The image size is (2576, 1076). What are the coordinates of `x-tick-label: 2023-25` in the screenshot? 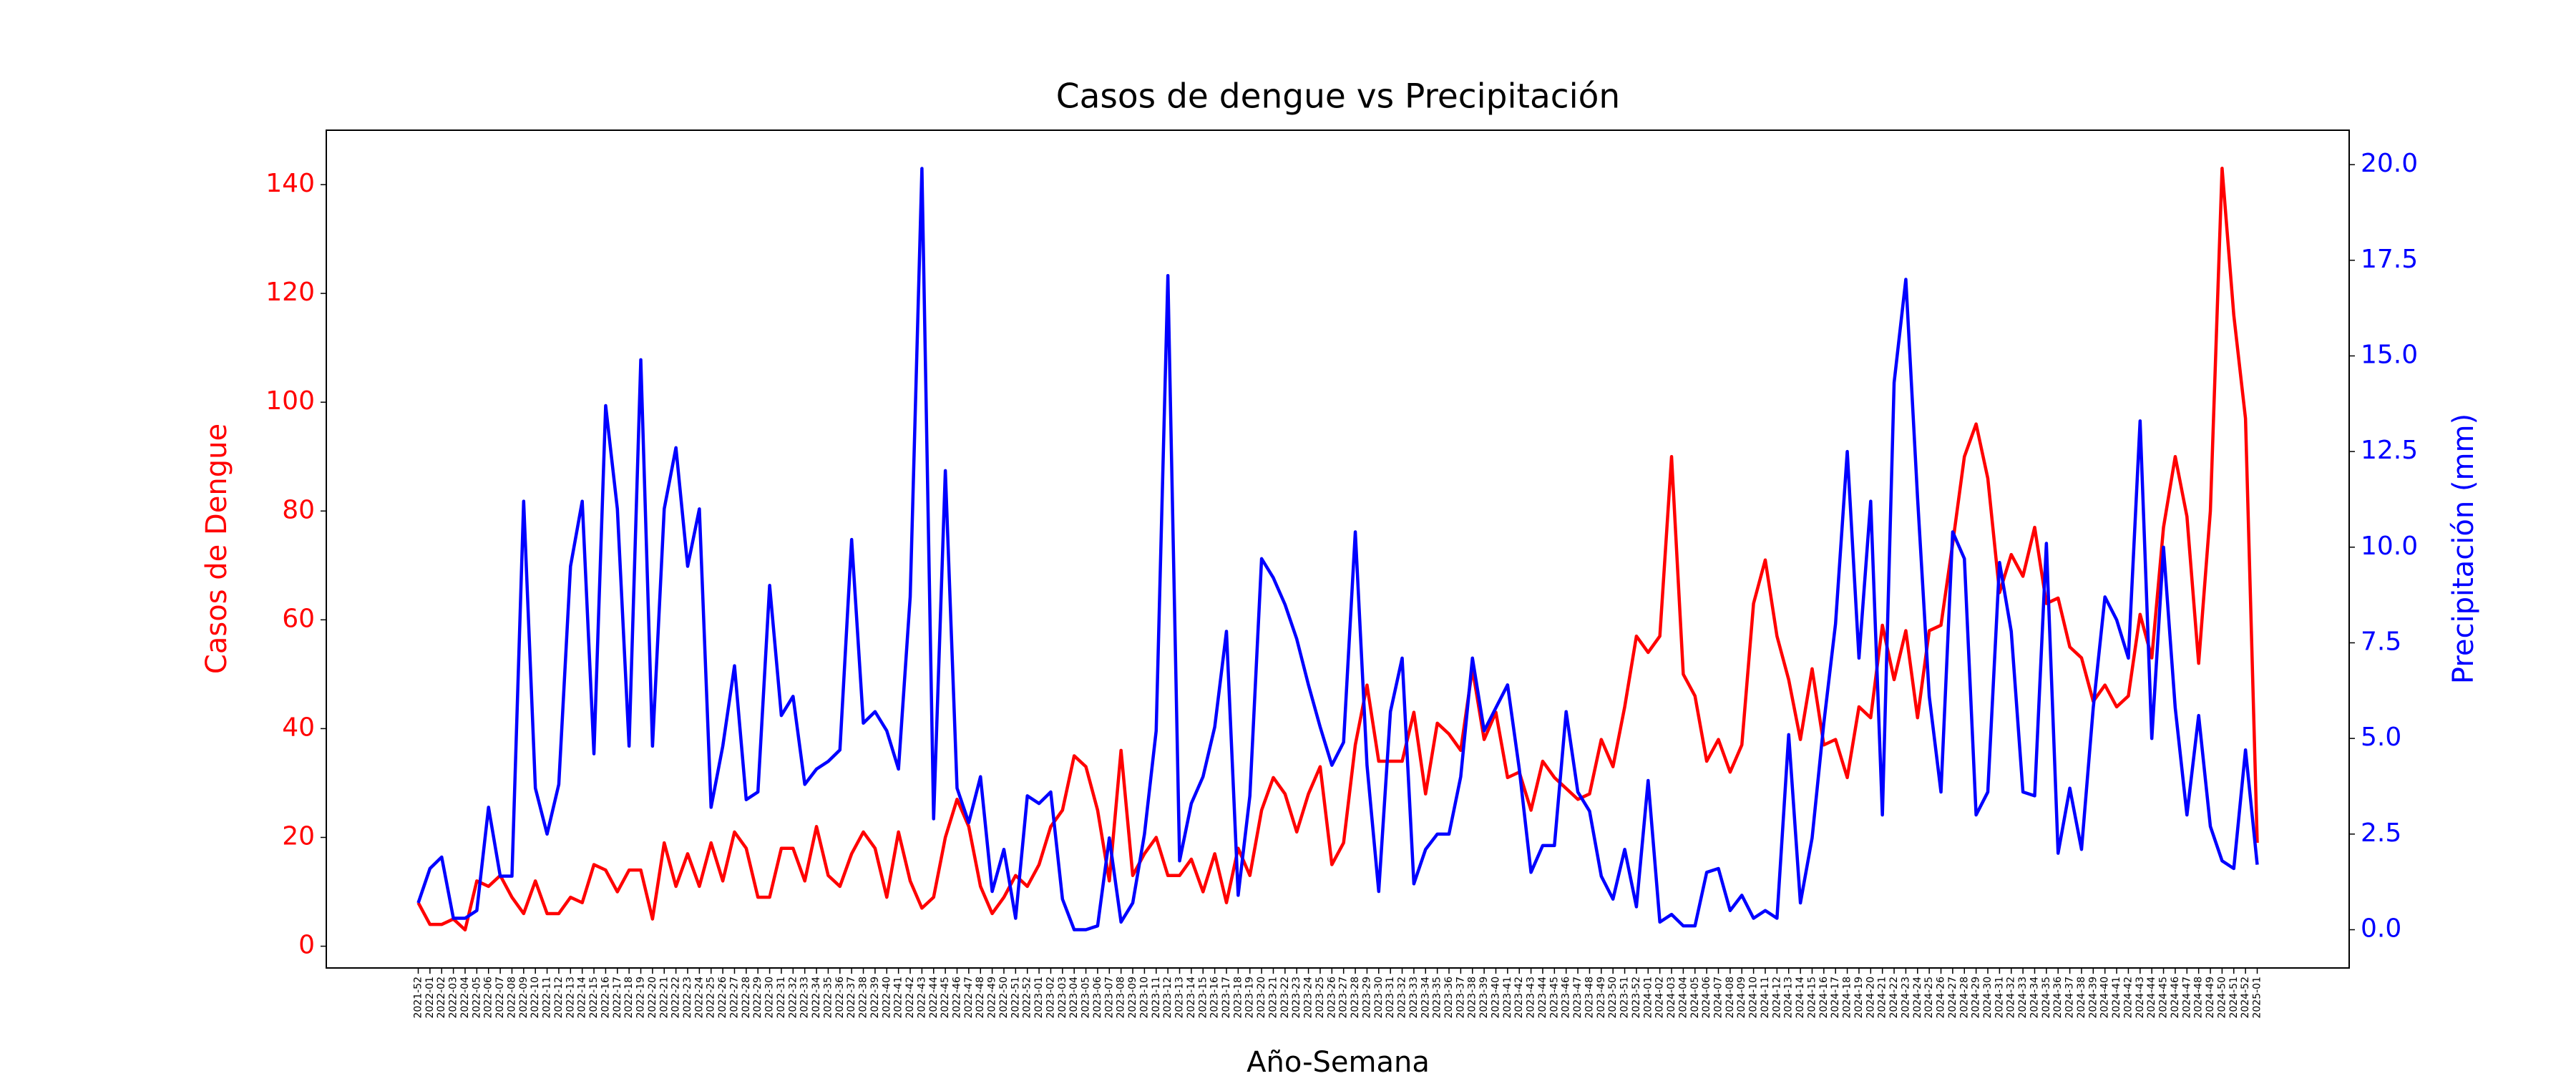 It's located at (1320, 998).